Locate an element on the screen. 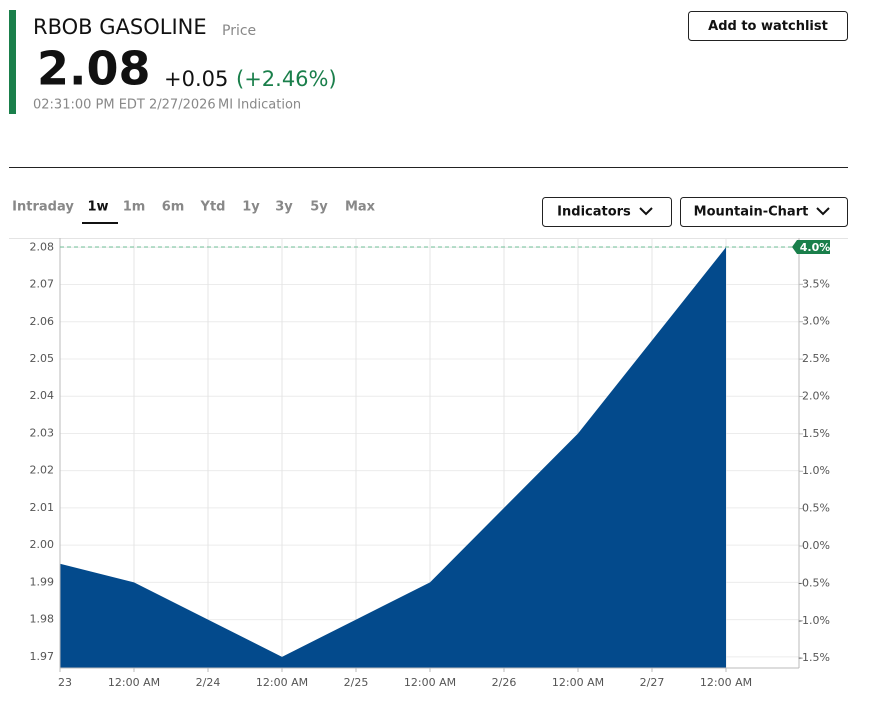 The width and height of the screenshot is (871, 716). range-tab: Ytd is located at coordinates (213, 207).